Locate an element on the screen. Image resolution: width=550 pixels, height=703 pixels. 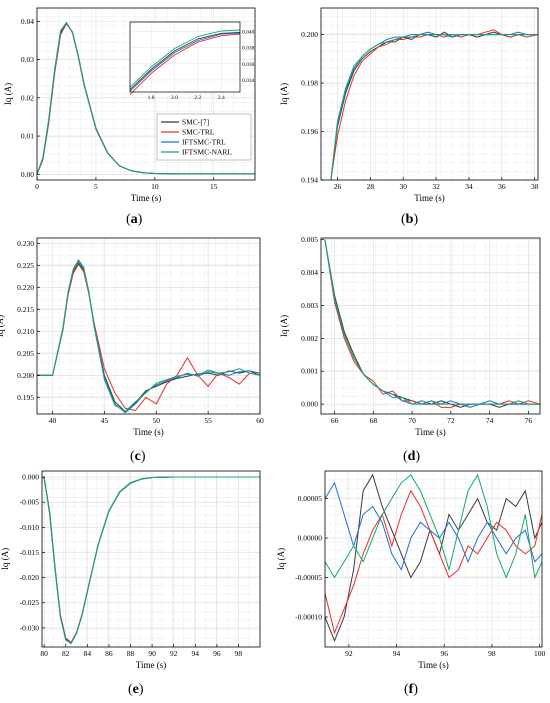
inset-grid is located at coordinates (185, 57).